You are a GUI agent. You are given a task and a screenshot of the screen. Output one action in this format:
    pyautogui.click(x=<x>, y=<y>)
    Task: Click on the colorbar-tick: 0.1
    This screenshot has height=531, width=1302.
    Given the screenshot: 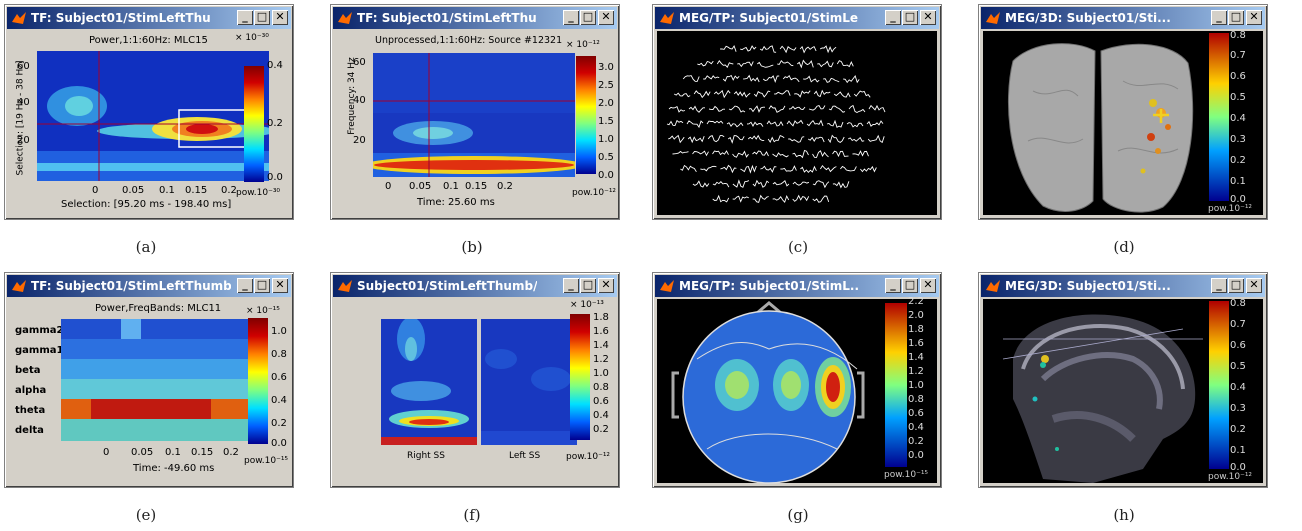 What is the action you would take?
    pyautogui.click(x=1238, y=181)
    